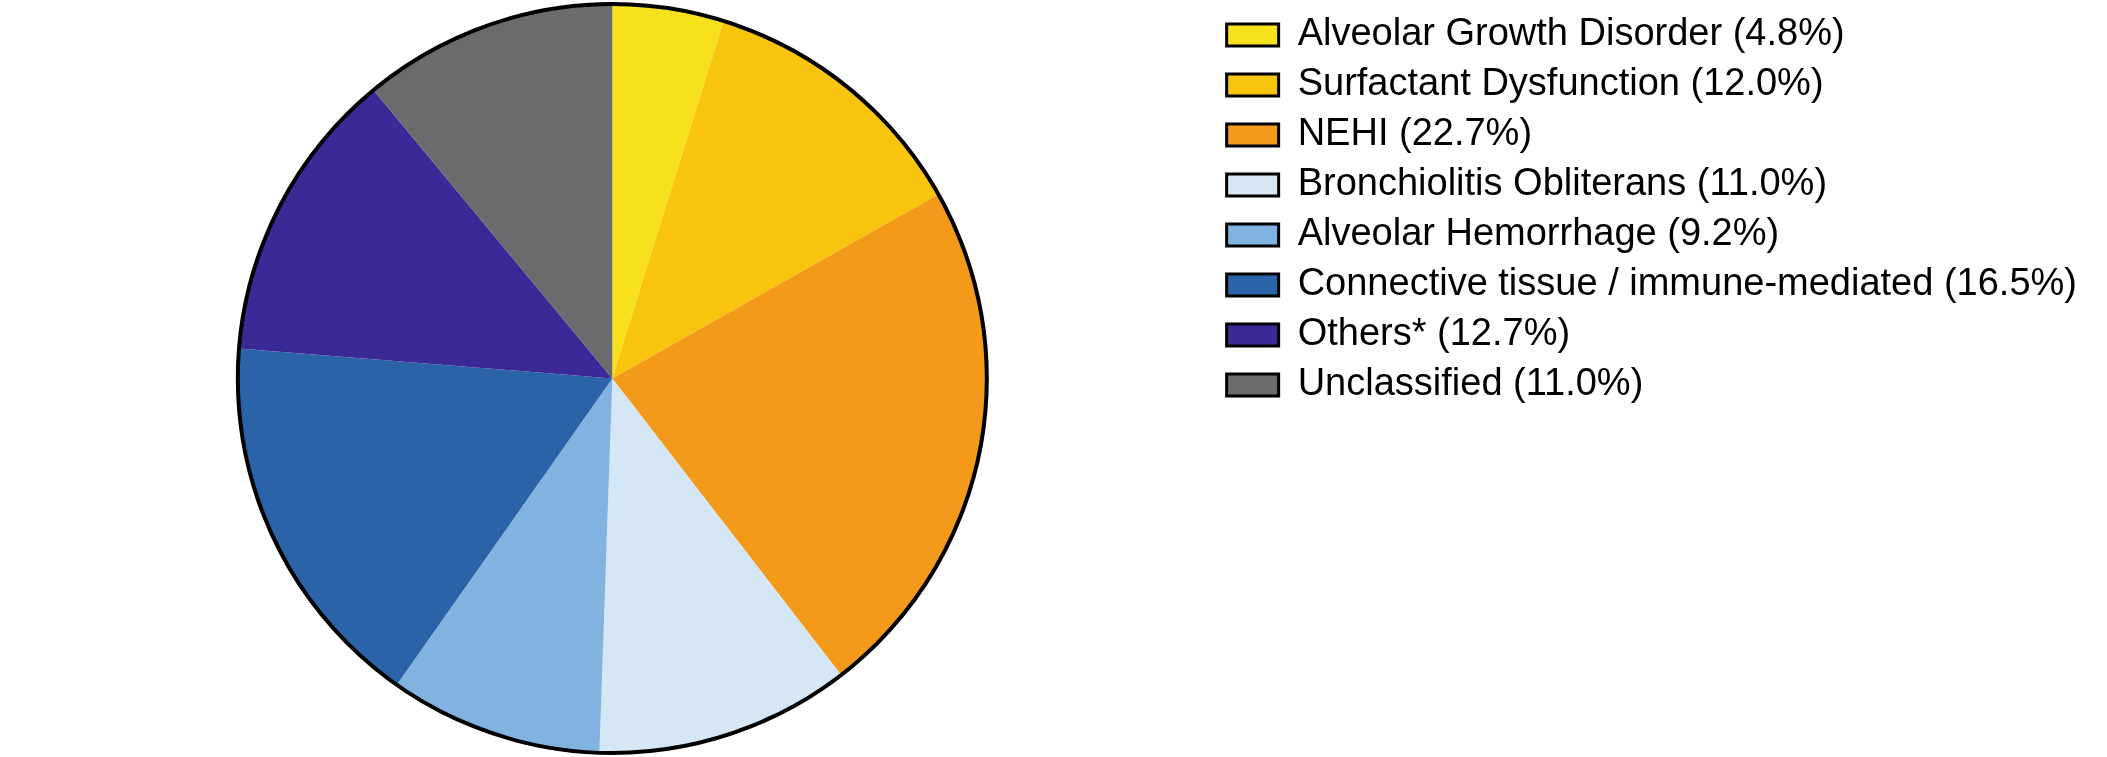  Describe the element at coordinates (1560, 82) in the screenshot. I see `legend-label: Surfactant Dysfunction (12.0%)` at that location.